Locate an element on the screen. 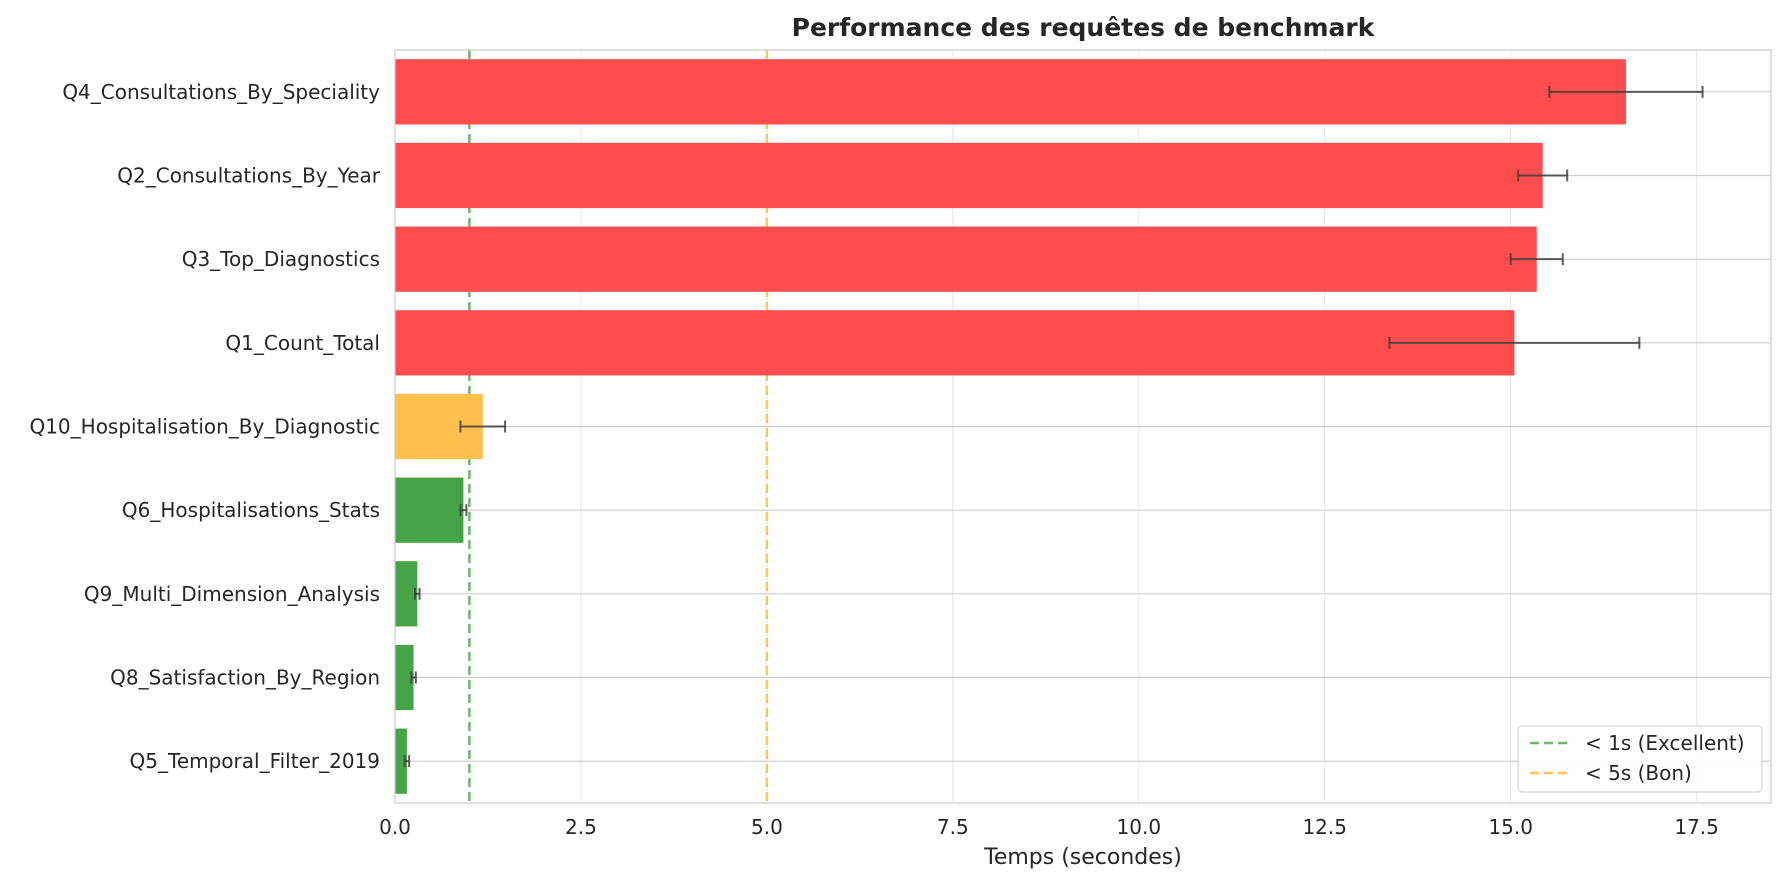 The height and width of the screenshot is (885, 1785). chart-title: Performance des requêtes de benchmark is located at coordinates (1084, 27).